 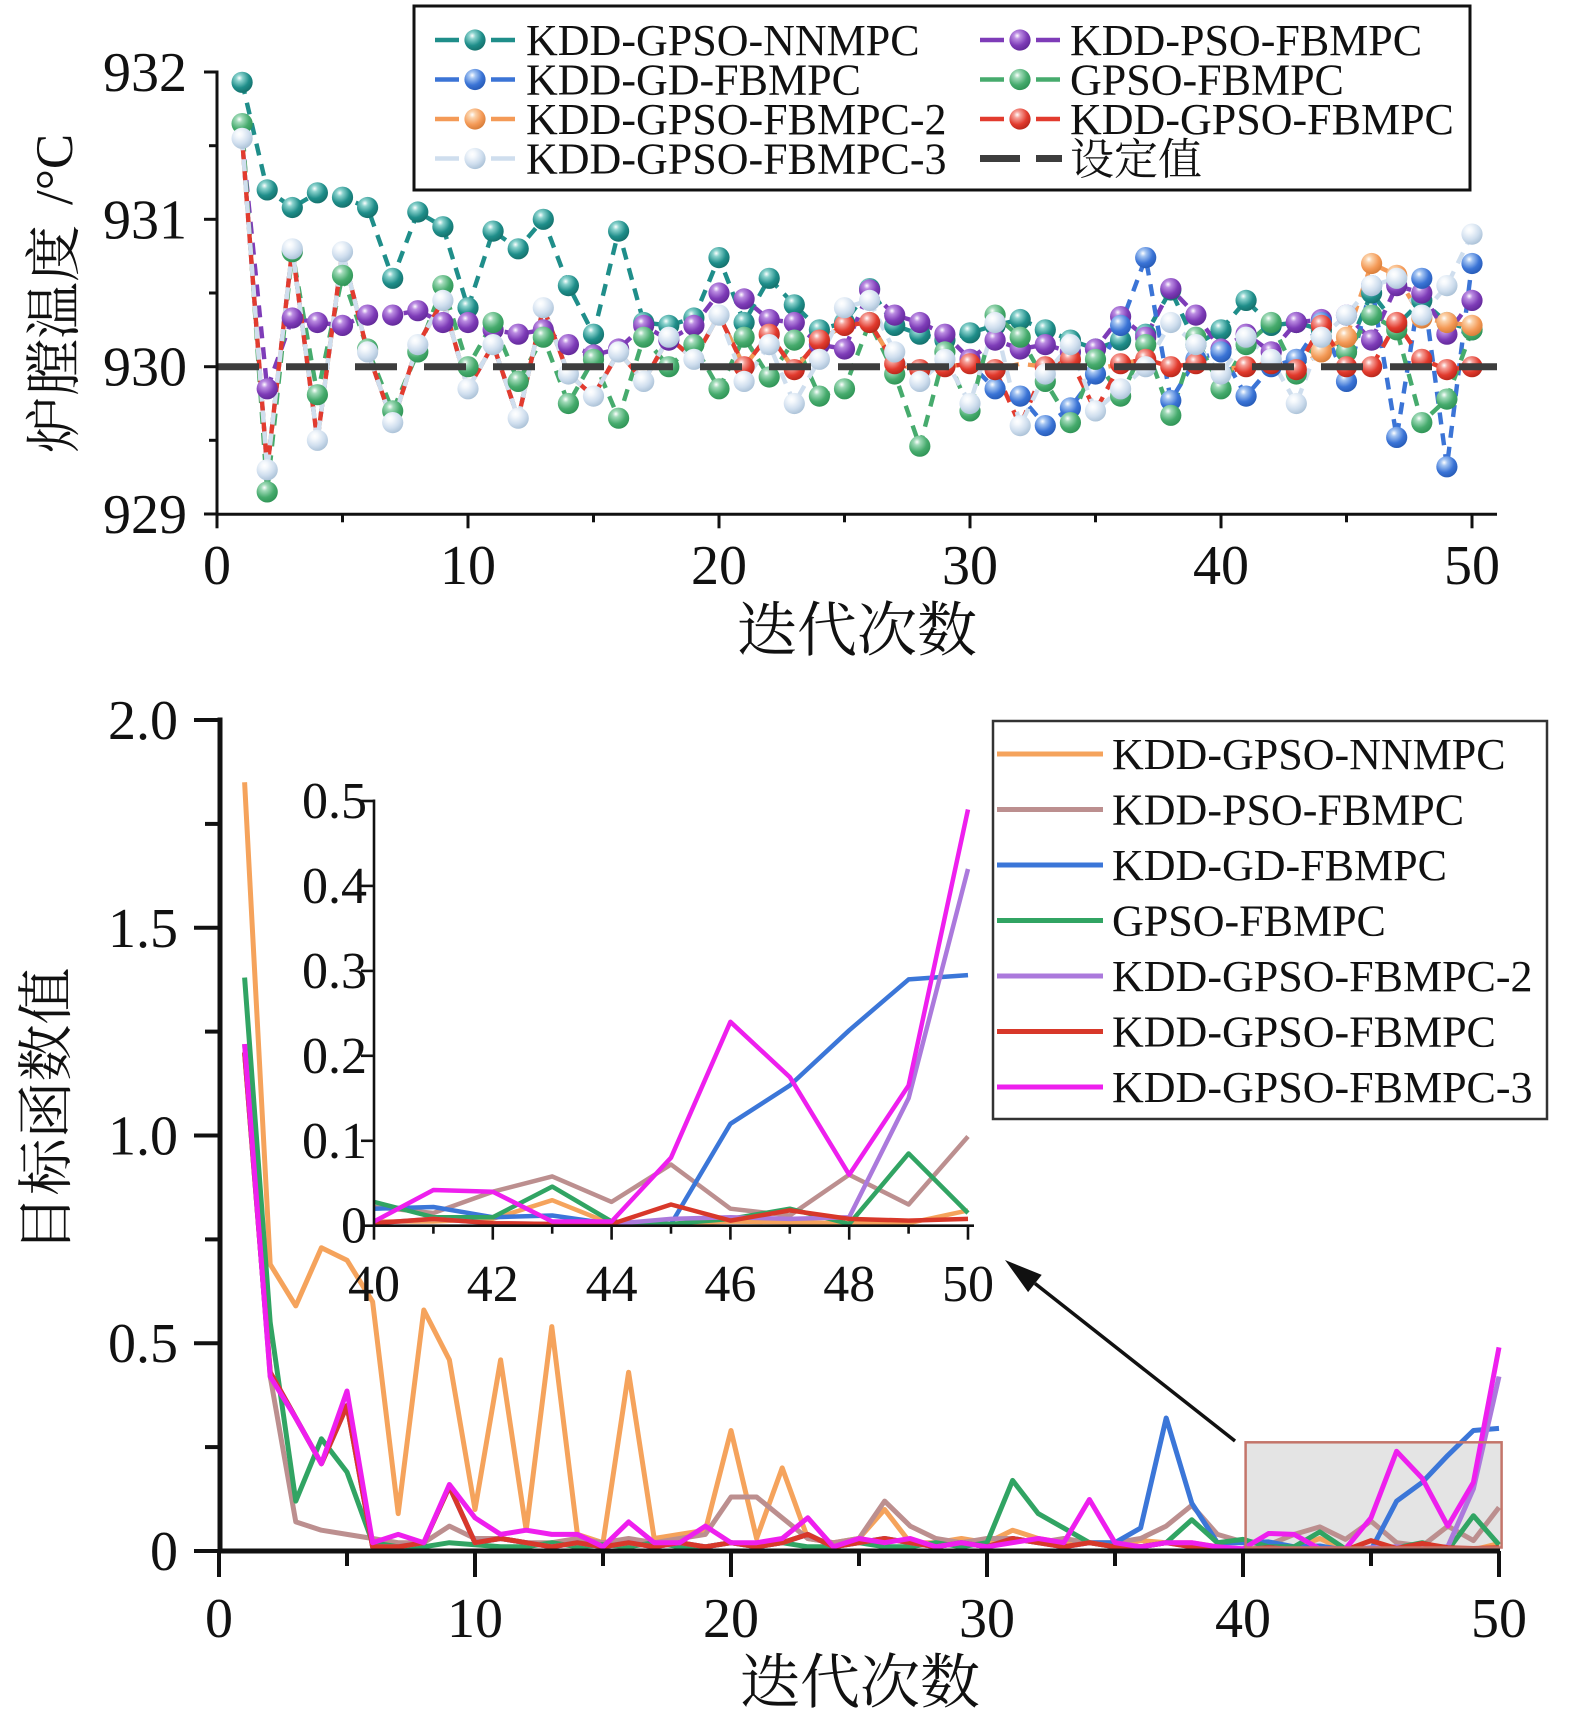 I want to click on svg-text: 0.1, so click(x=334, y=1141).